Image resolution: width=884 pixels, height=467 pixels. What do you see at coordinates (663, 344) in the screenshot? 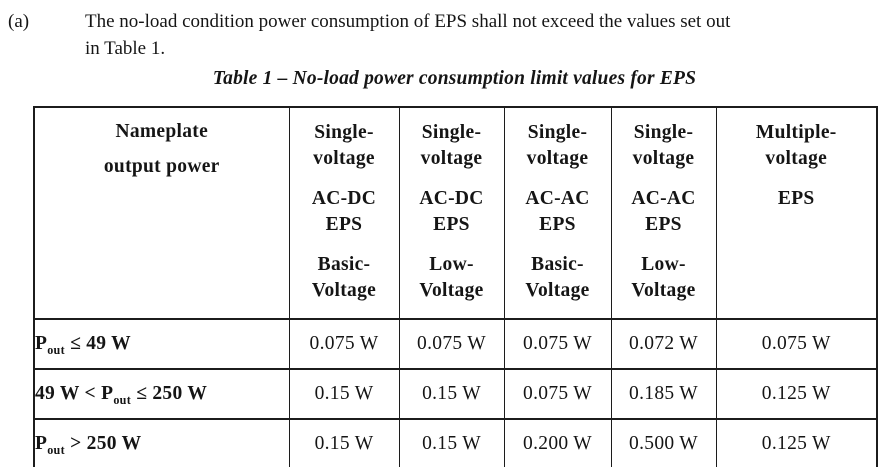
I see `limit-value-cell: 0.072 W` at bounding box center [663, 344].